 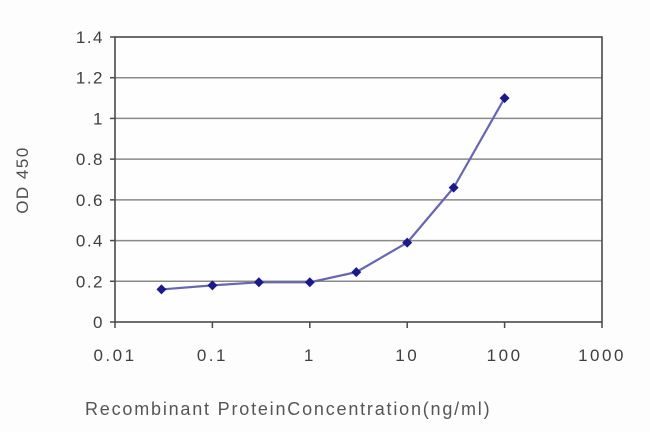 I want to click on x-tick-label: 10, so click(x=407, y=355).